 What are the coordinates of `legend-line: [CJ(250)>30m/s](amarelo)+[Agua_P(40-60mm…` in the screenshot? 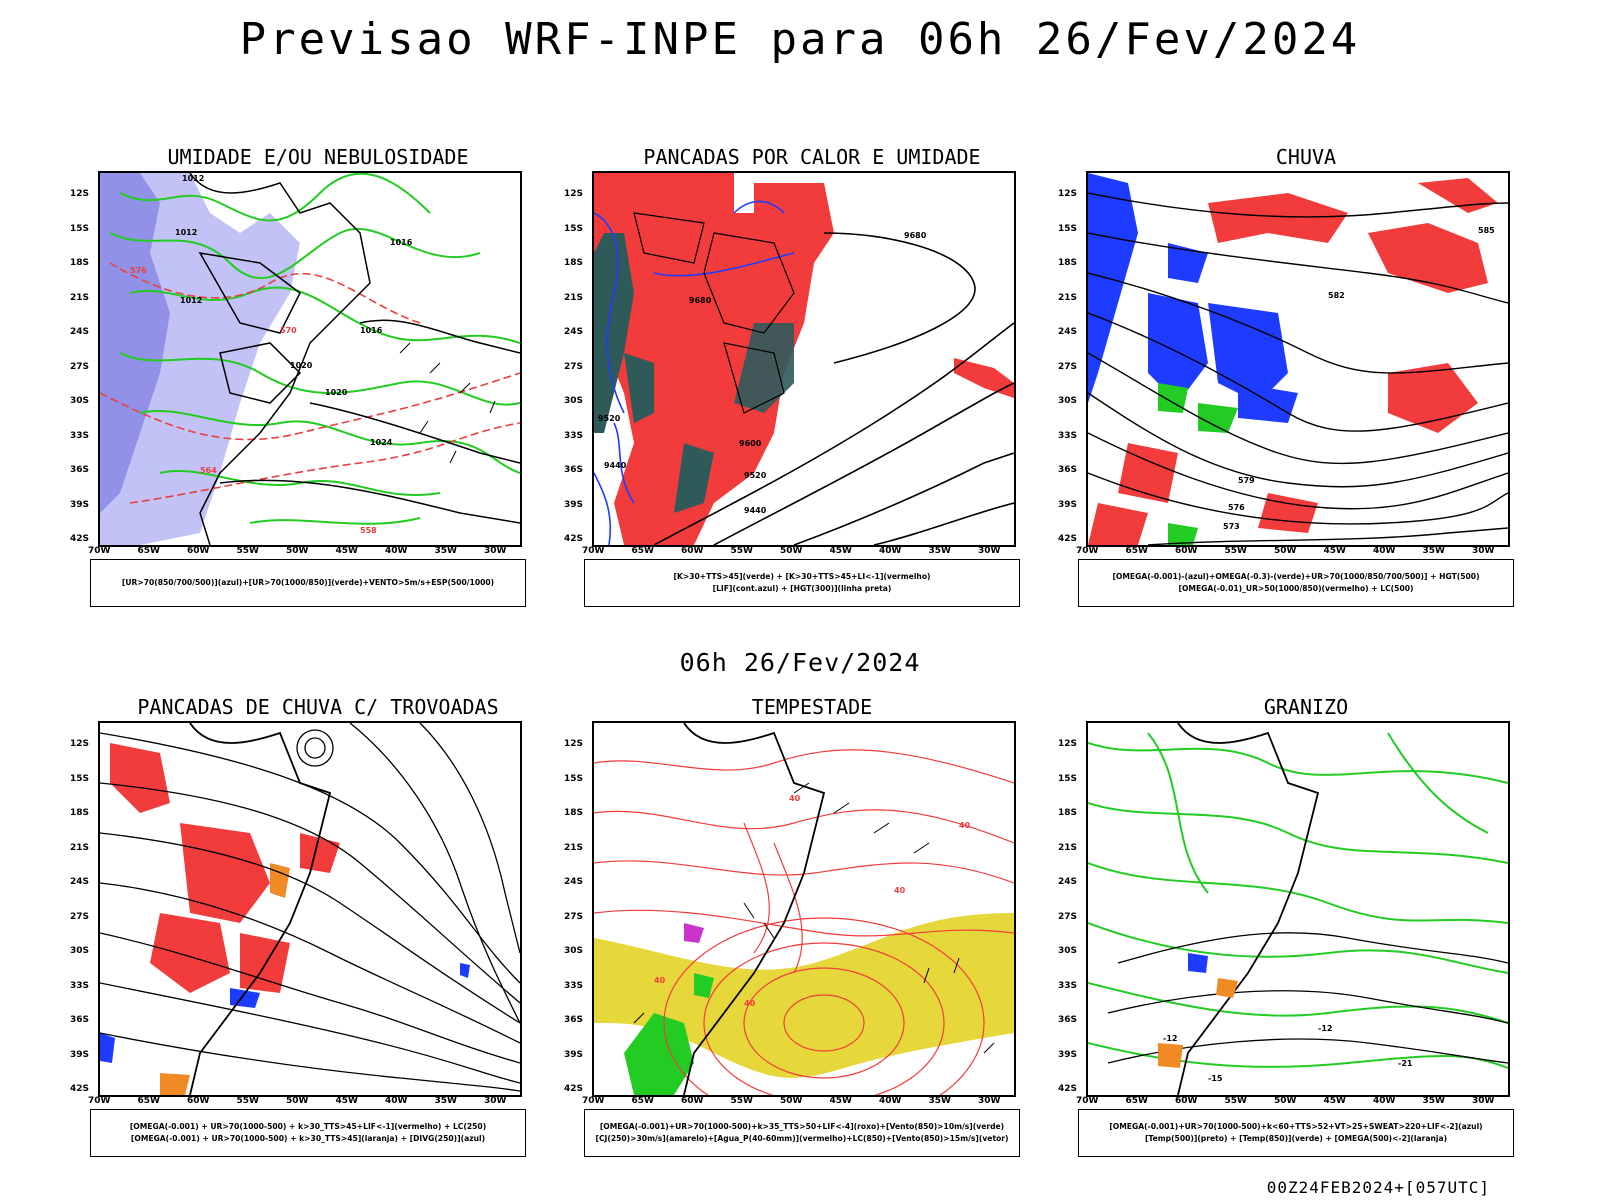 It's located at (802, 1138).